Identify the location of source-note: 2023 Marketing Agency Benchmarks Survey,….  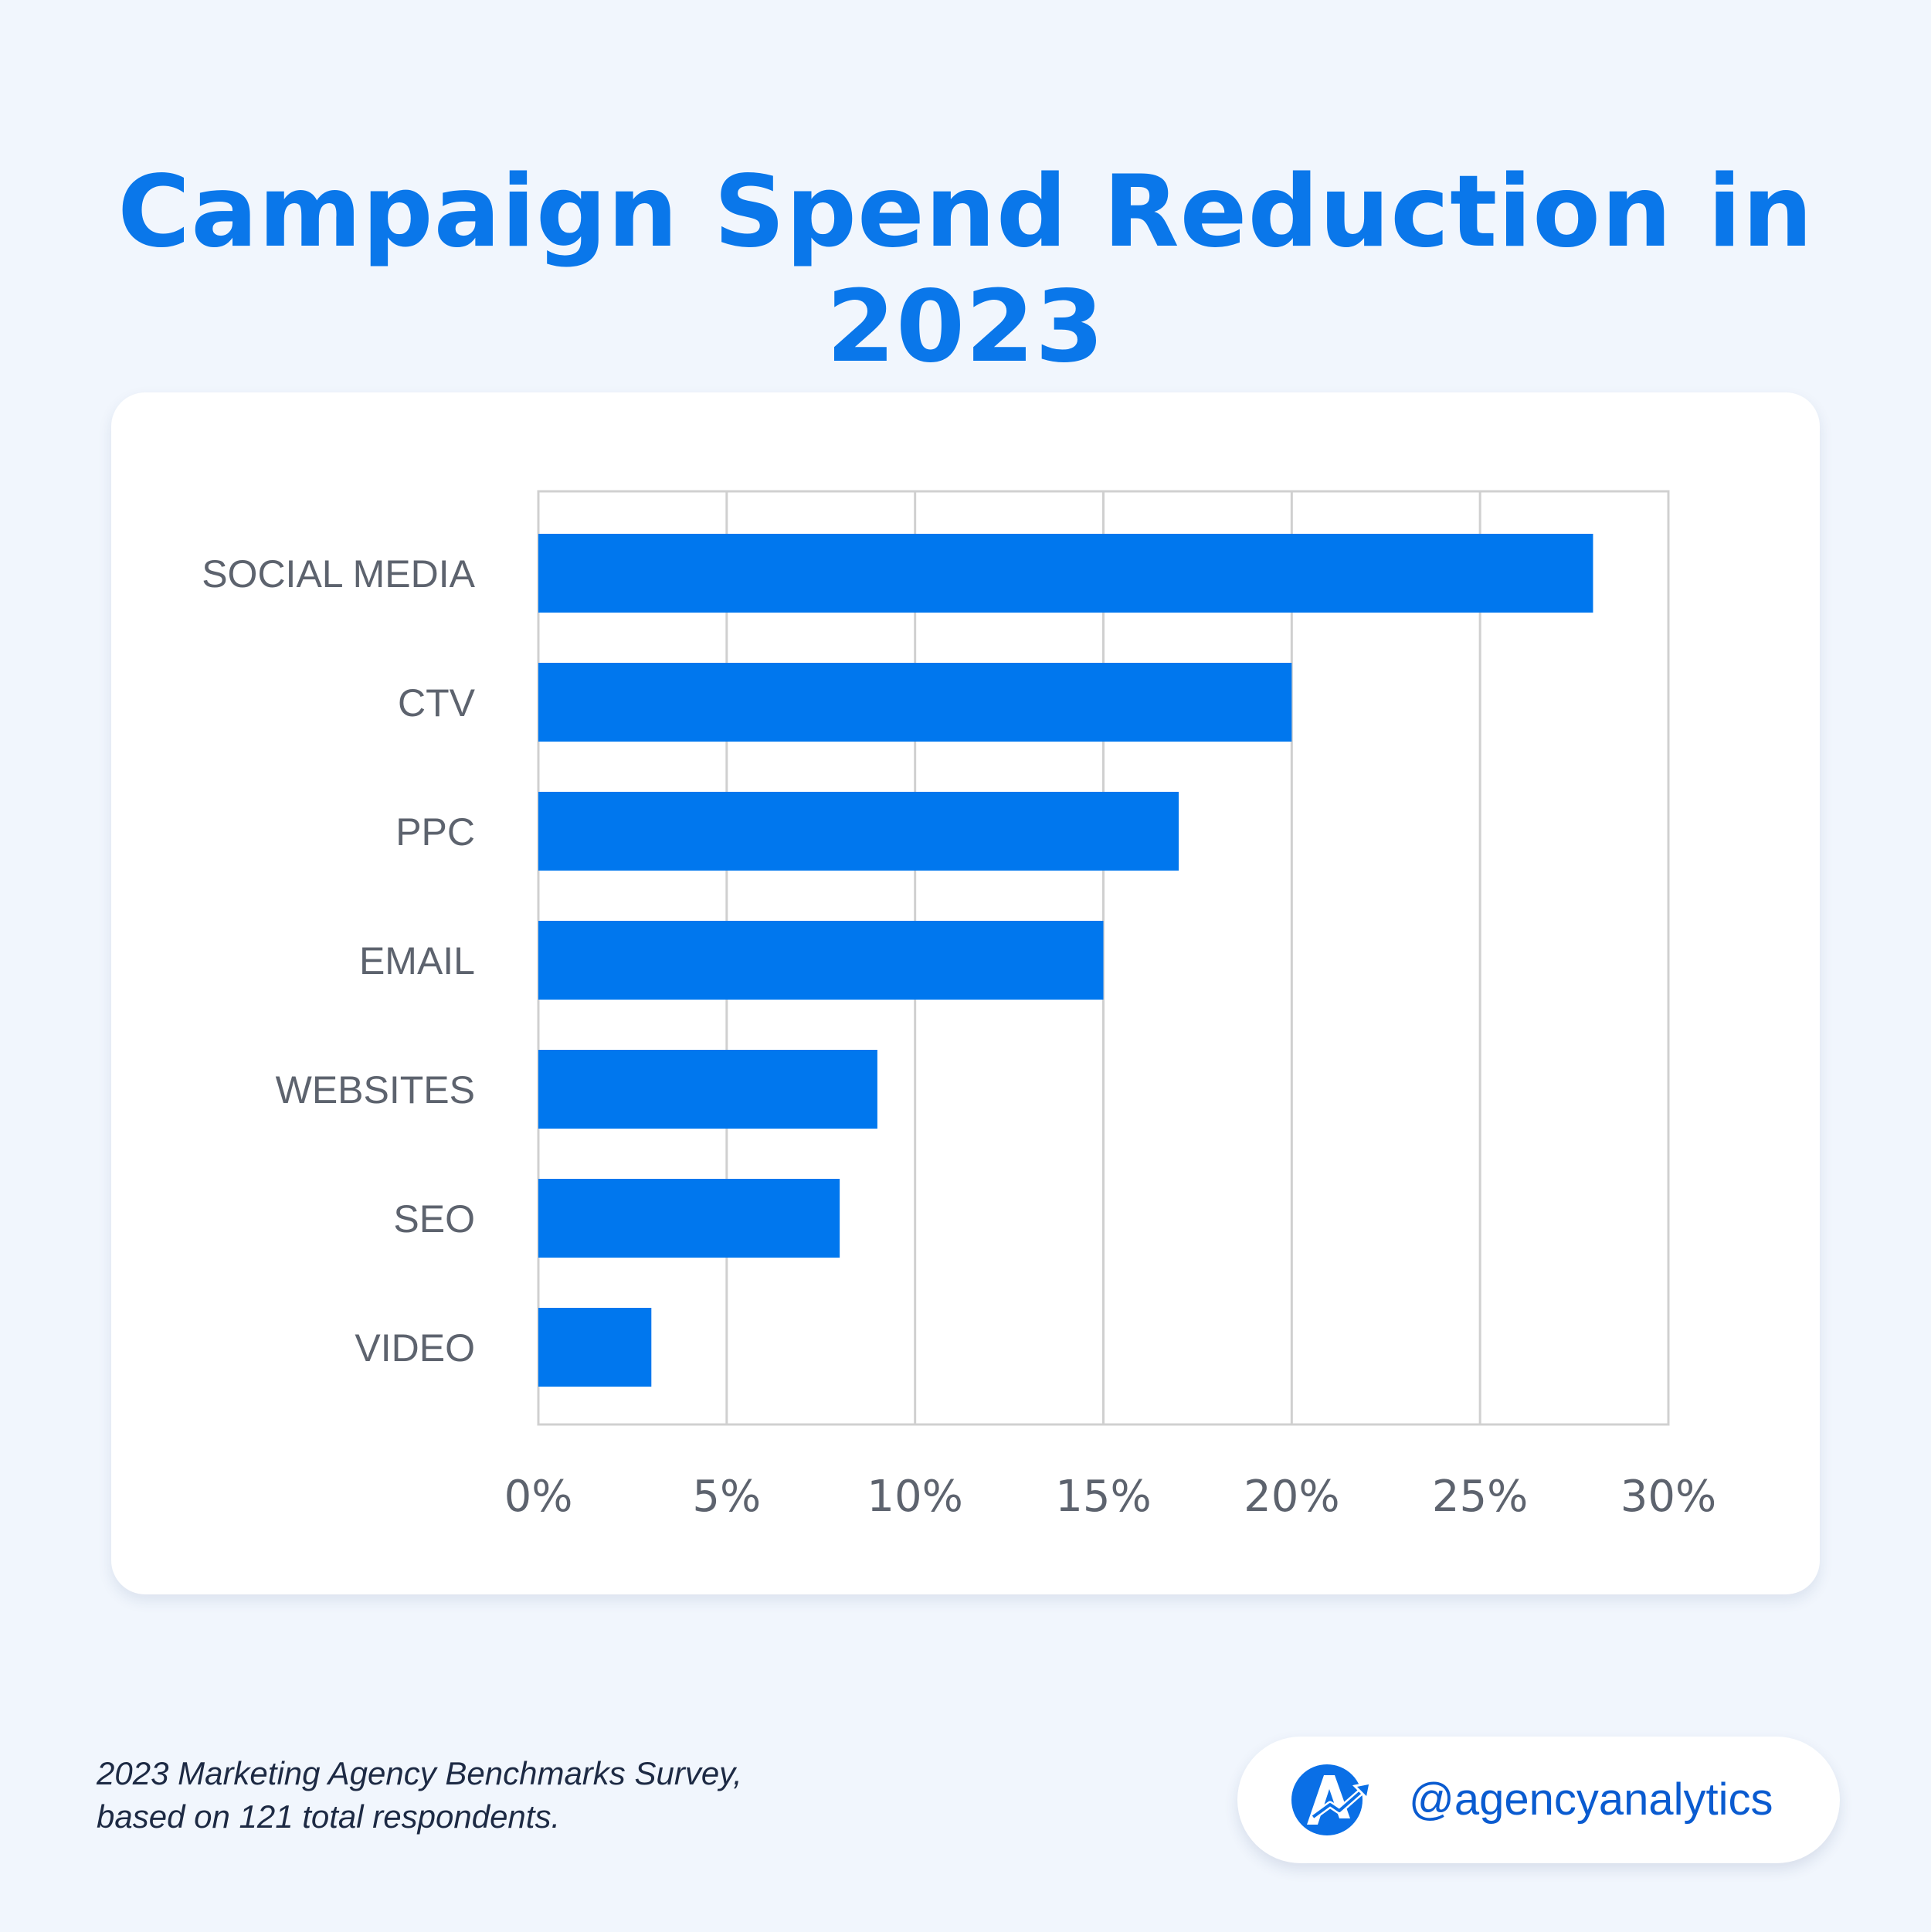
(419, 1796).